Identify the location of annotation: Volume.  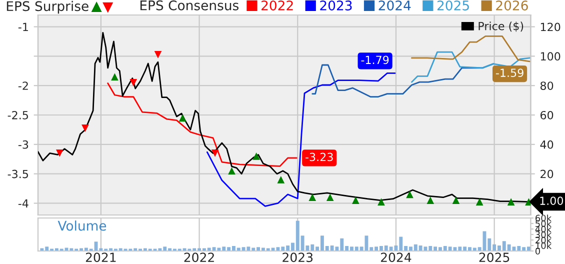
(82, 225).